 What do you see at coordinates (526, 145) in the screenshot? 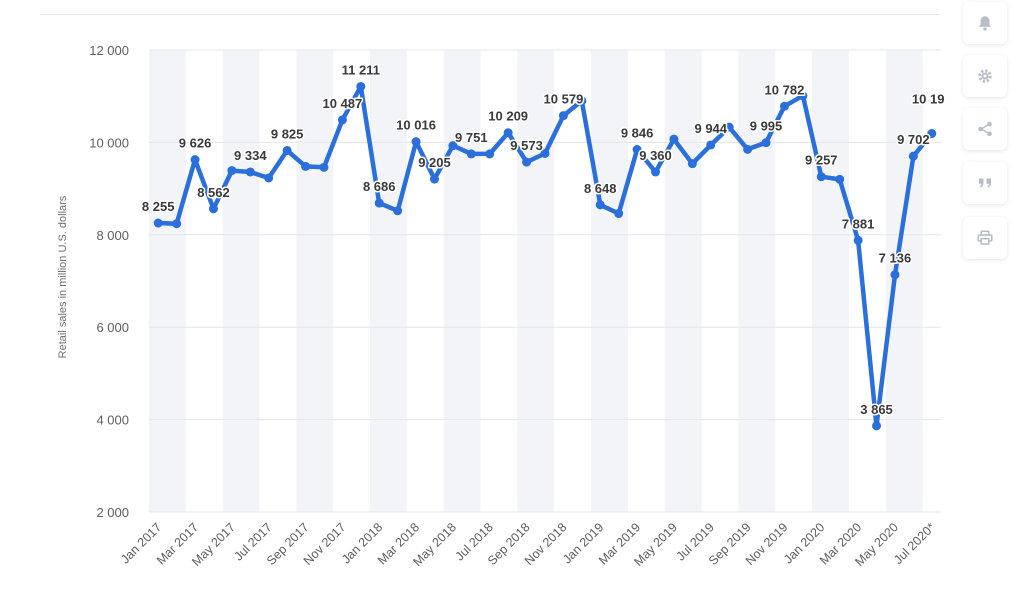
I see `data-label: 9 573` at bounding box center [526, 145].